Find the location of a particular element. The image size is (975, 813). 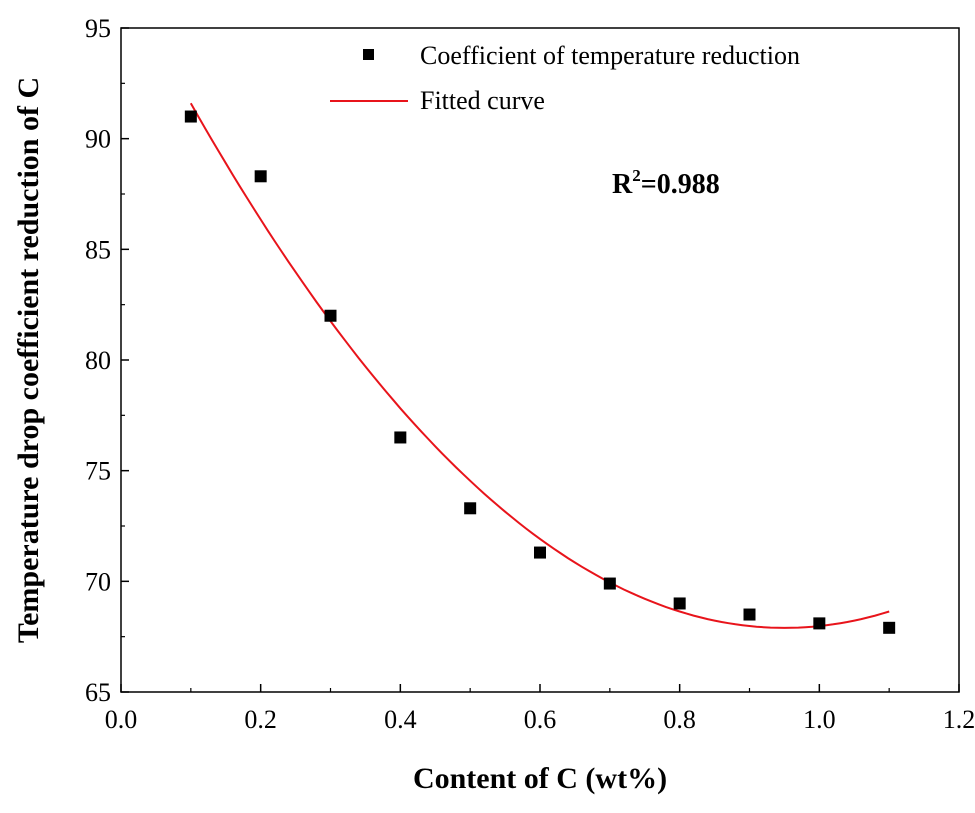

x-axis: 0.0 0.2 0.4 0.6 0.8 1.0 1.2 is located at coordinates (540, 709).